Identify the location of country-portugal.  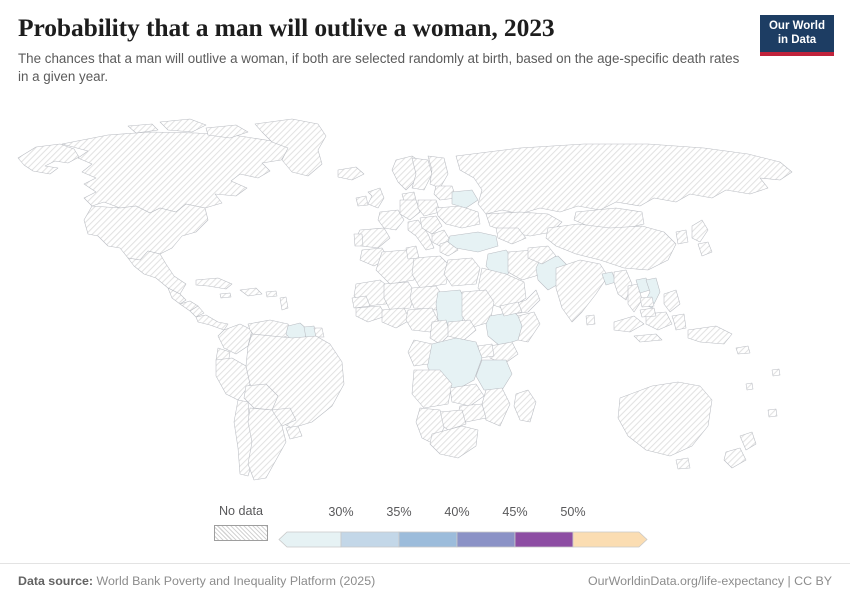
(358, 240).